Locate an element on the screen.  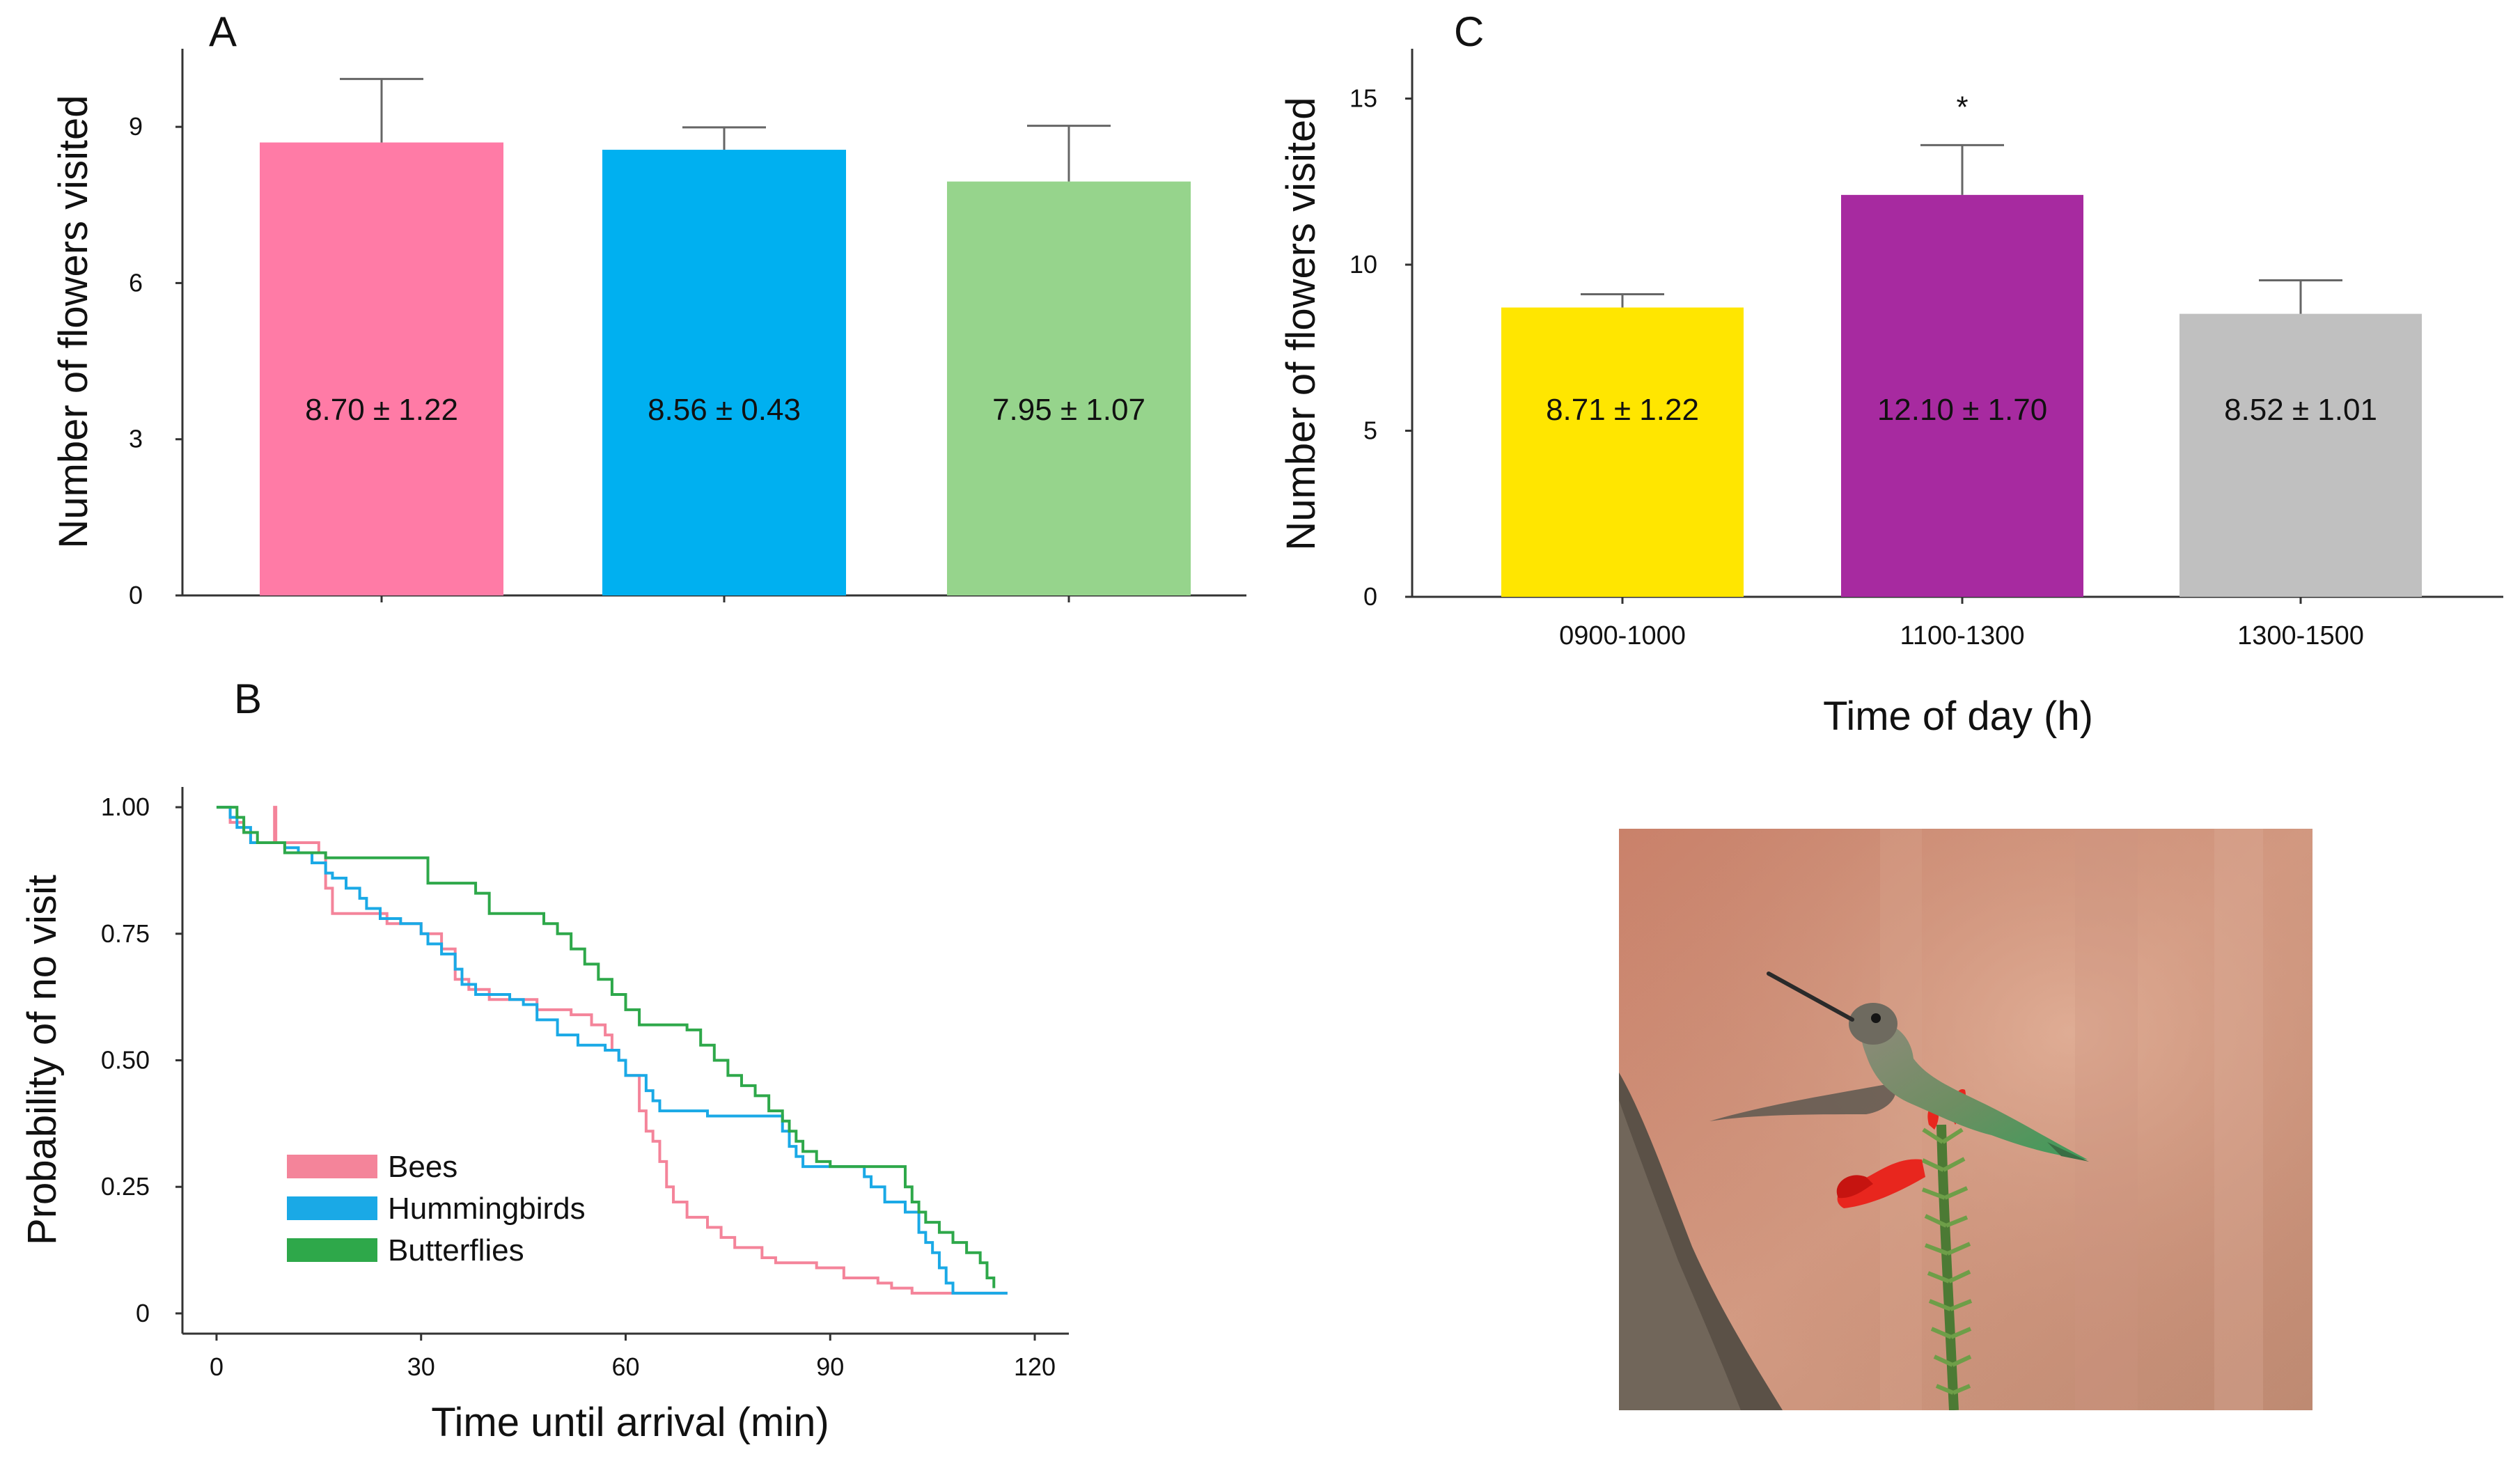
y-tick-label: 0.75 is located at coordinates (125, 933).